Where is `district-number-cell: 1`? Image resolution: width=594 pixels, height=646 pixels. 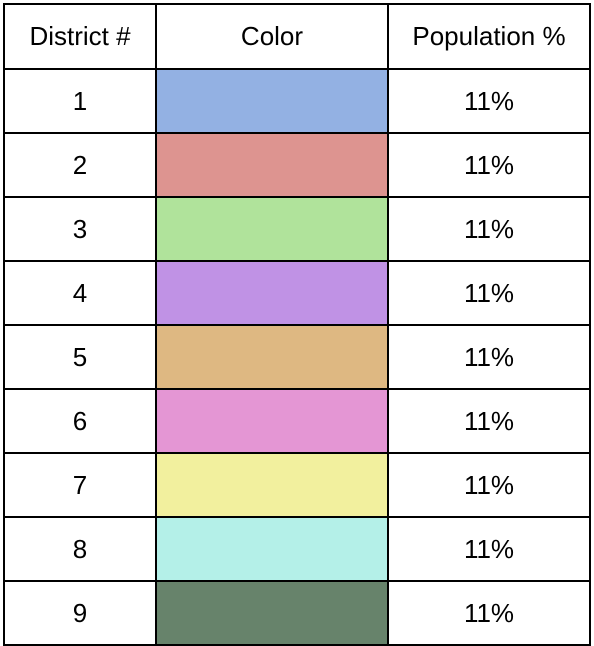 district-number-cell: 1 is located at coordinates (80, 101).